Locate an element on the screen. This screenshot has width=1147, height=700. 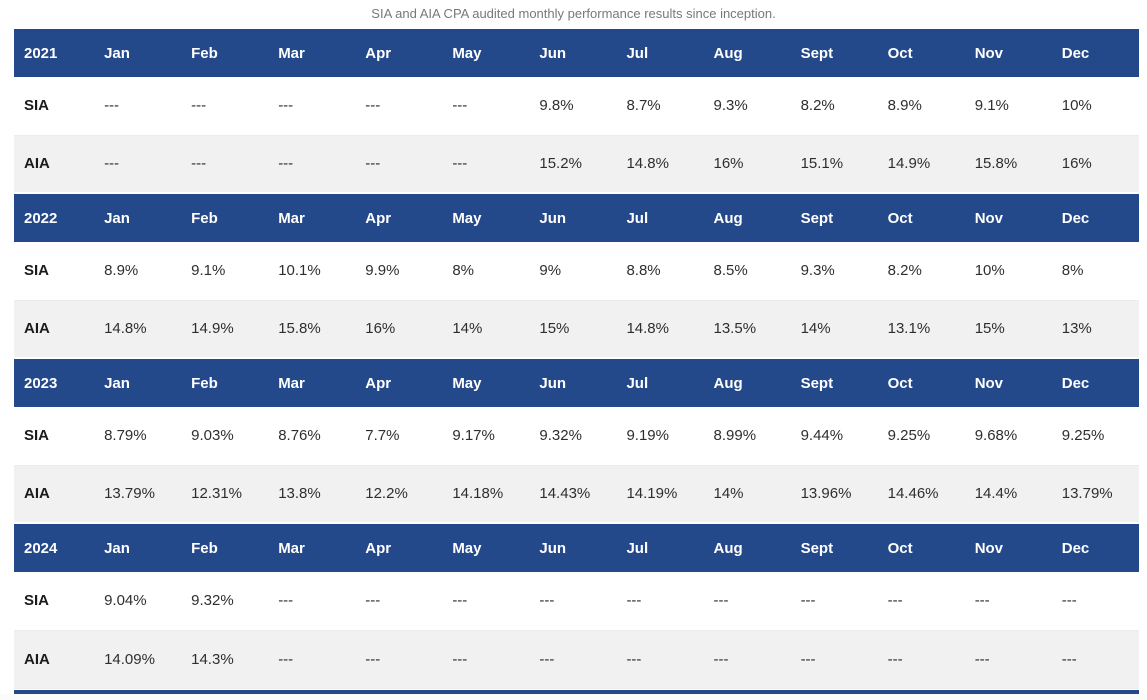
value-cell: 15% is located at coordinates (989, 329).